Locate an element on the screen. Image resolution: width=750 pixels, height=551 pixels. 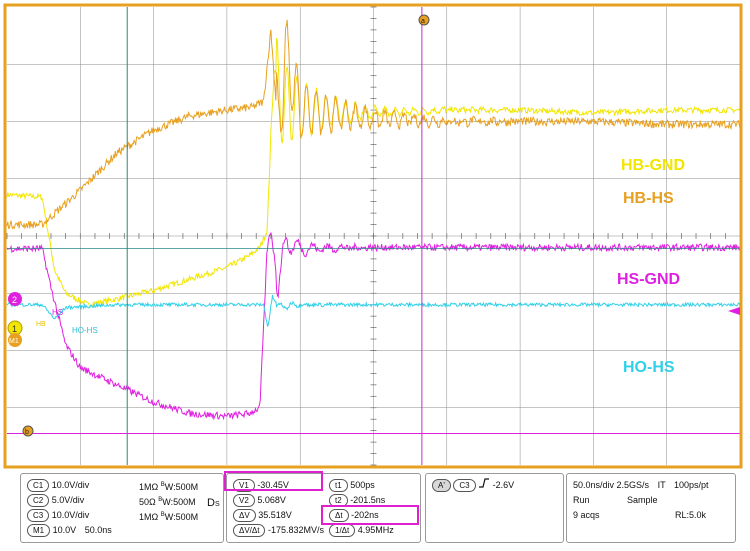
ch3-scale: 10.0V/div is located at coordinates (70, 515).